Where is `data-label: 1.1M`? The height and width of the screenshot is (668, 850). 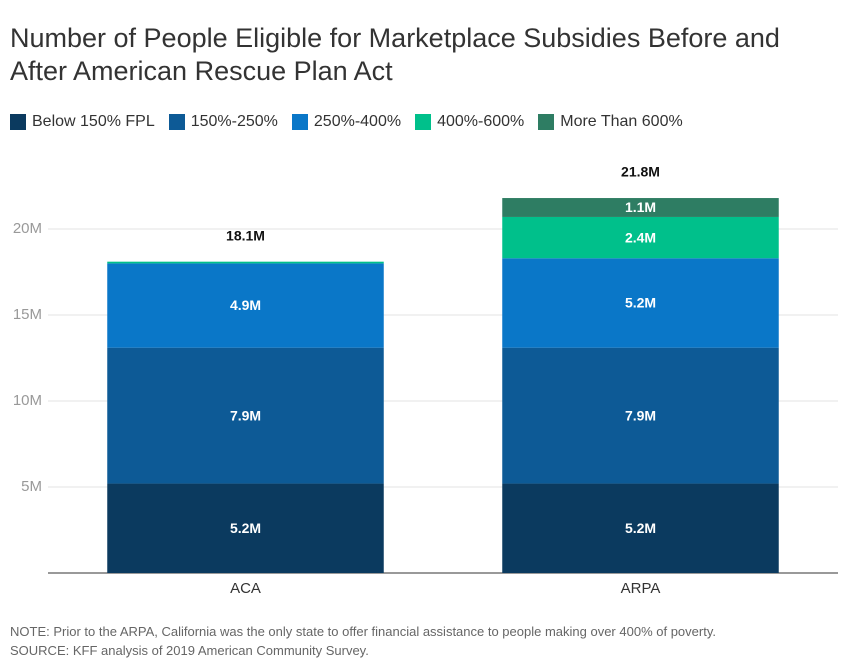 data-label: 1.1M is located at coordinates (640, 207).